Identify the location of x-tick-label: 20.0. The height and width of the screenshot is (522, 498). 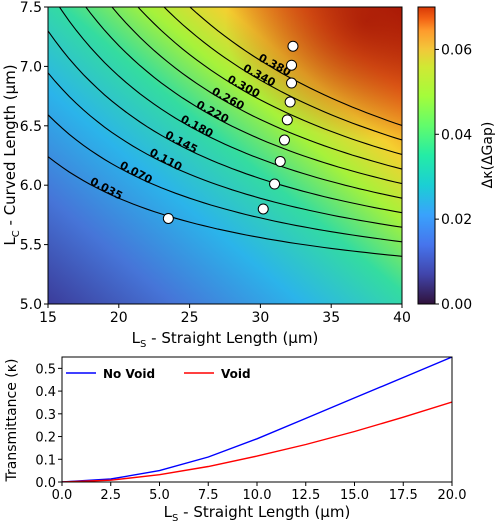
(452, 495).